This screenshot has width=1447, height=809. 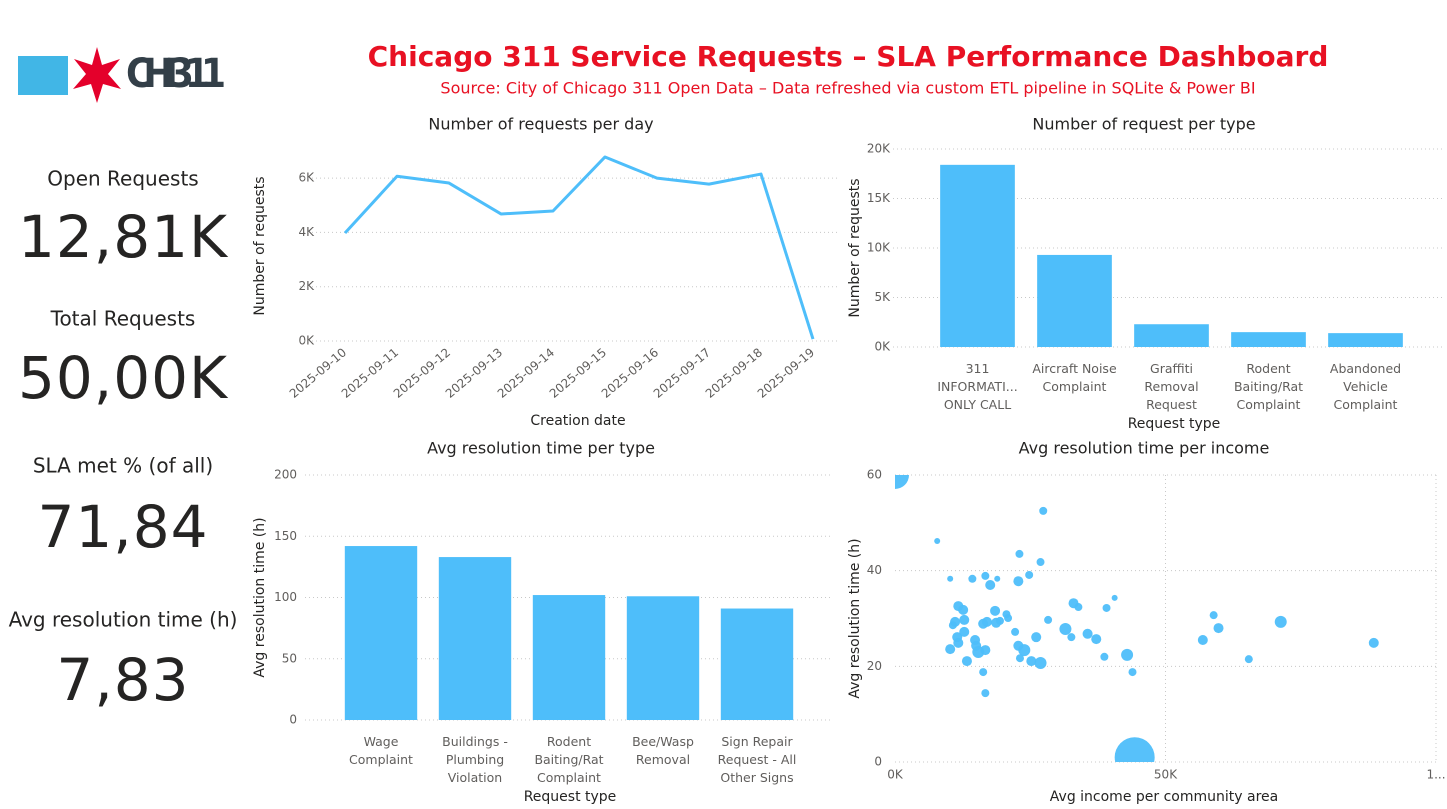 What do you see at coordinates (977, 386) in the screenshot?
I see `x-tick-label: 311 INFORMATI... ONLY CALL` at bounding box center [977, 386].